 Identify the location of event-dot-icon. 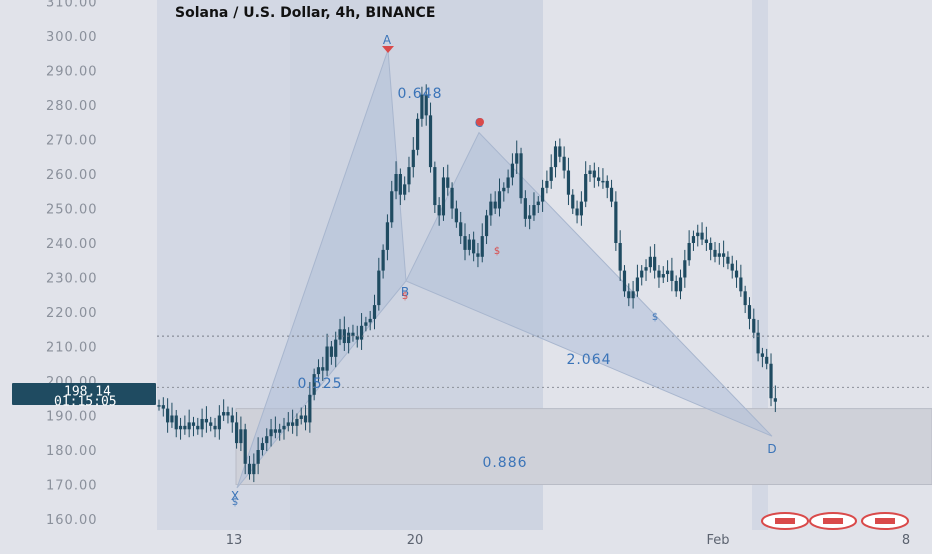
(480, 122).